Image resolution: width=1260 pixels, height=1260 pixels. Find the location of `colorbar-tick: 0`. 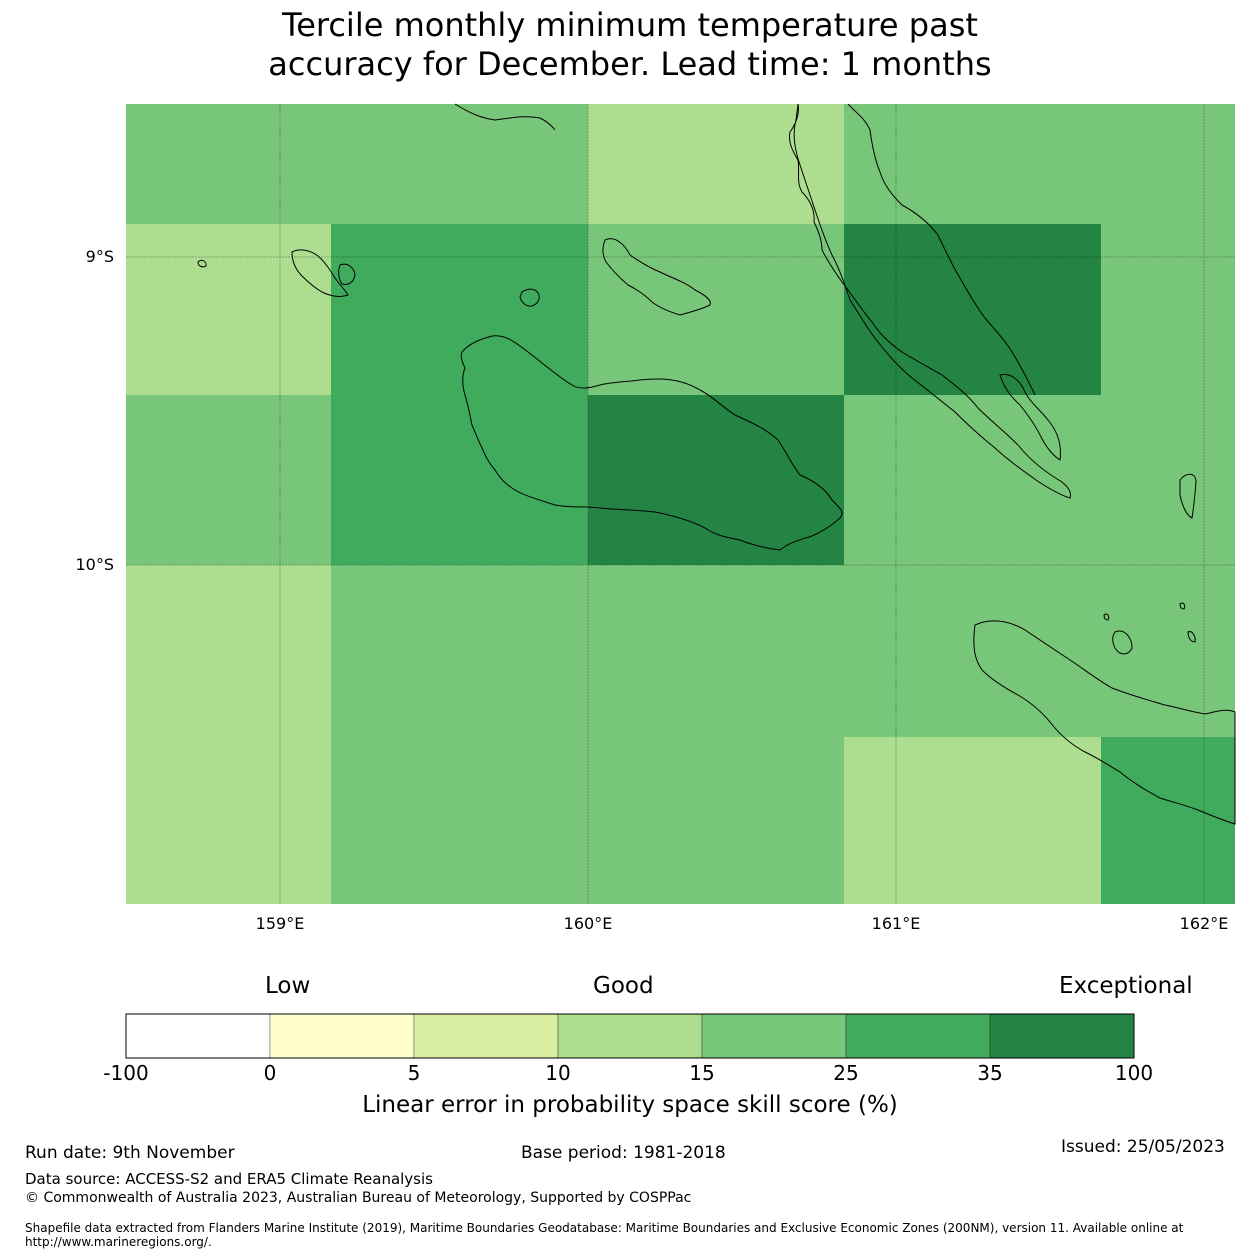

colorbar-tick: 0 is located at coordinates (270, 1073).